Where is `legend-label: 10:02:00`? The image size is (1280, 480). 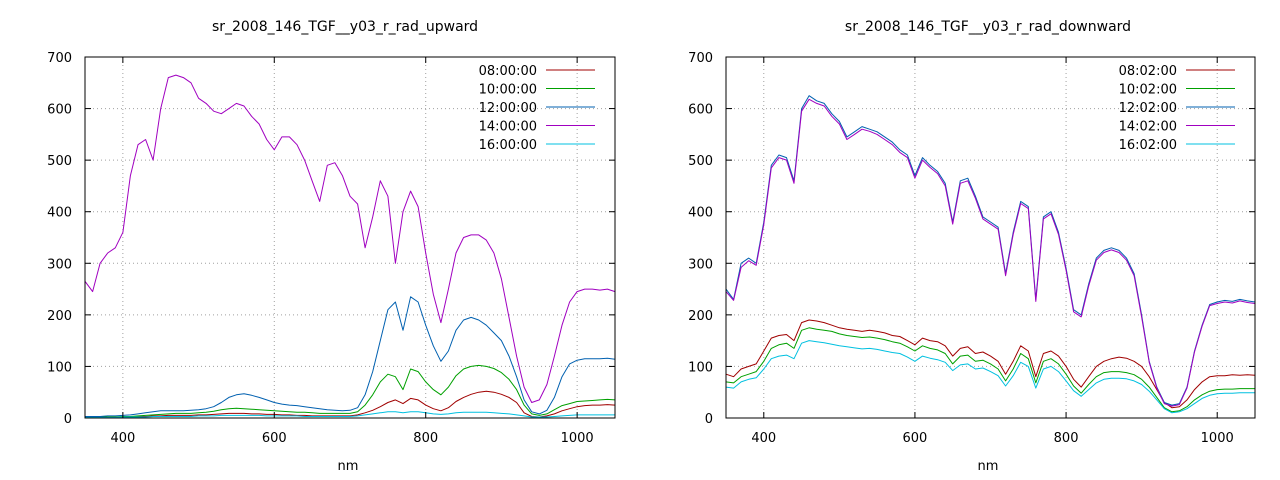 legend-label: 10:02:00 is located at coordinates (1148, 90).